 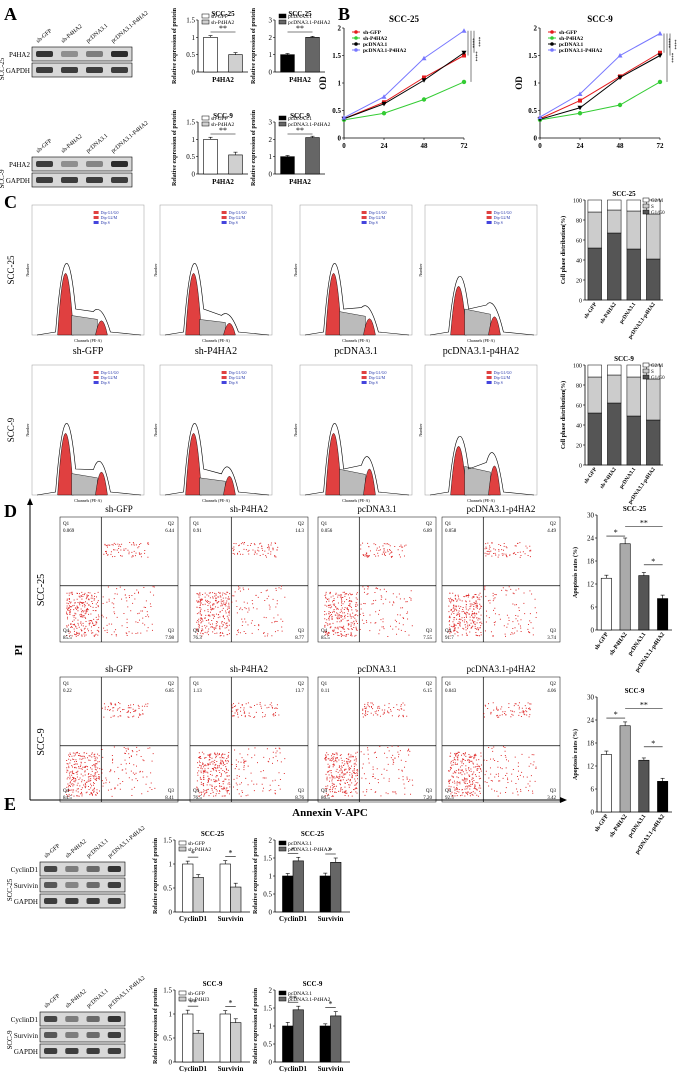 I want to click on category-label: sh-P4HA2, so click(x=608, y=313).